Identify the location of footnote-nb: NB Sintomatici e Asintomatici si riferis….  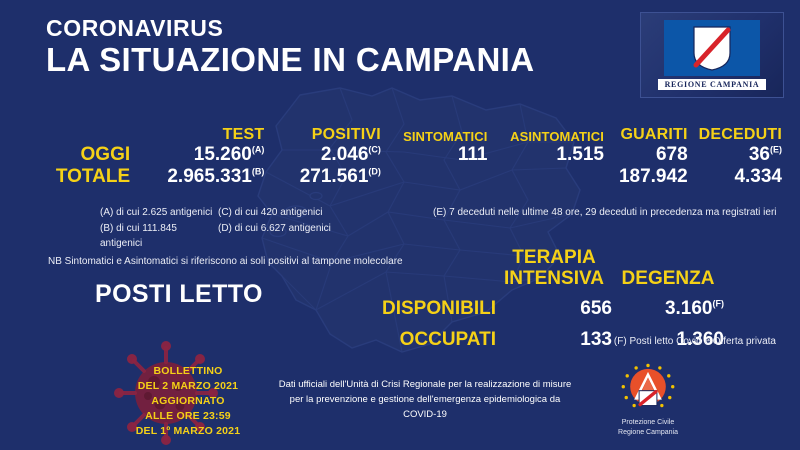
(225, 261).